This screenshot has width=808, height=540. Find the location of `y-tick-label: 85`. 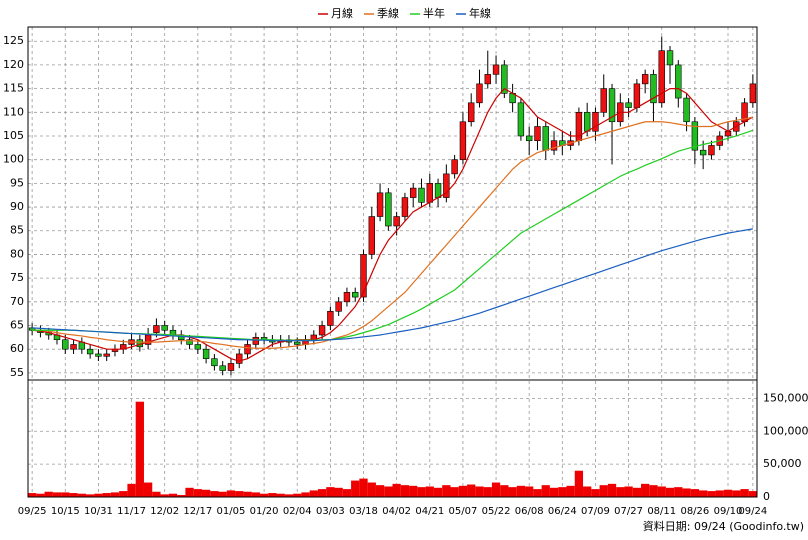

y-tick-label: 85 is located at coordinates (17, 230).